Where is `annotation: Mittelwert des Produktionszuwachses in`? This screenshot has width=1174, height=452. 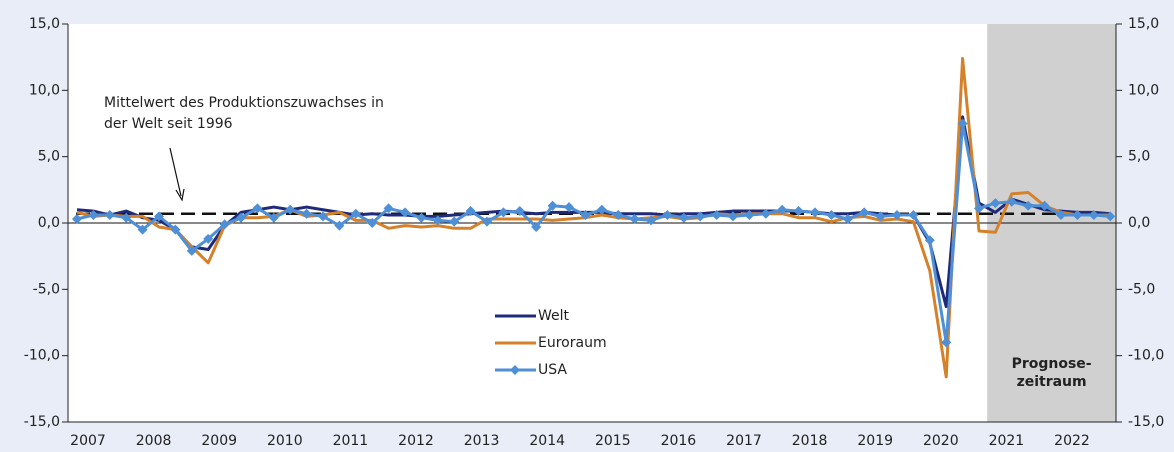
annotation: Mittelwert des Produktionszuwachses in is located at coordinates (244, 103).